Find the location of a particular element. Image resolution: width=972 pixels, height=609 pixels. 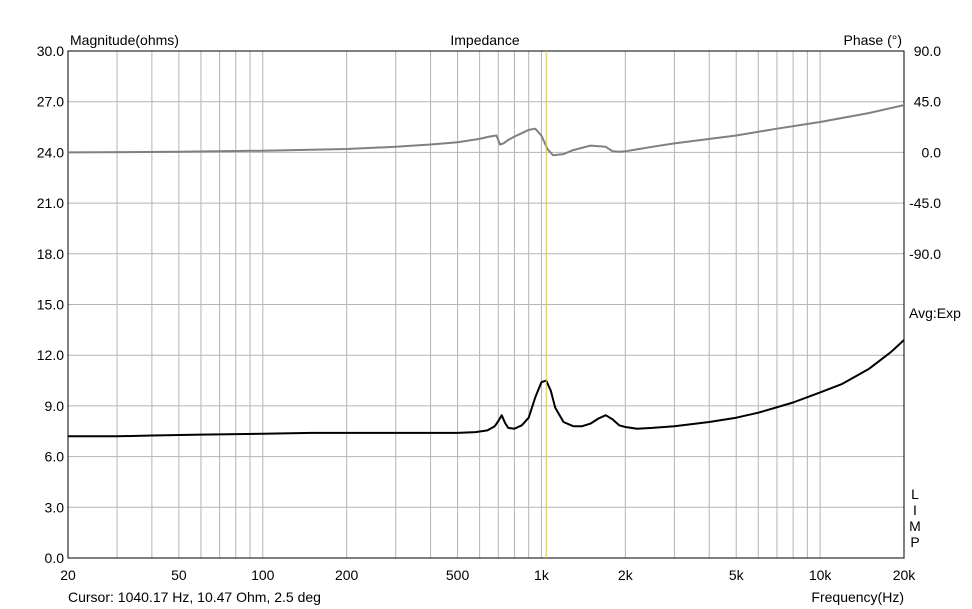

cursor-readout: Cursor: 1040.17 Hz, 10.47 Ohm, 2.5 deg is located at coordinates (194, 597).